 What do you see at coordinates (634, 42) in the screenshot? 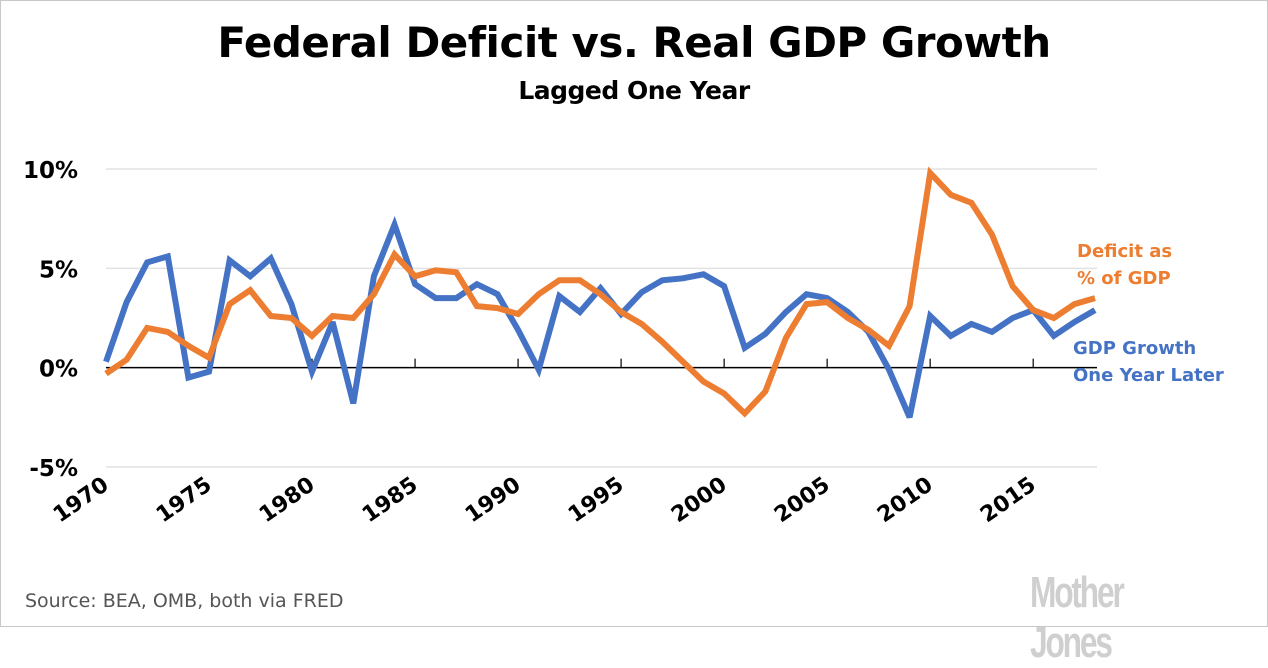
I see `chart-title: Federal Deficit vs. Real GDP Growth` at bounding box center [634, 42].